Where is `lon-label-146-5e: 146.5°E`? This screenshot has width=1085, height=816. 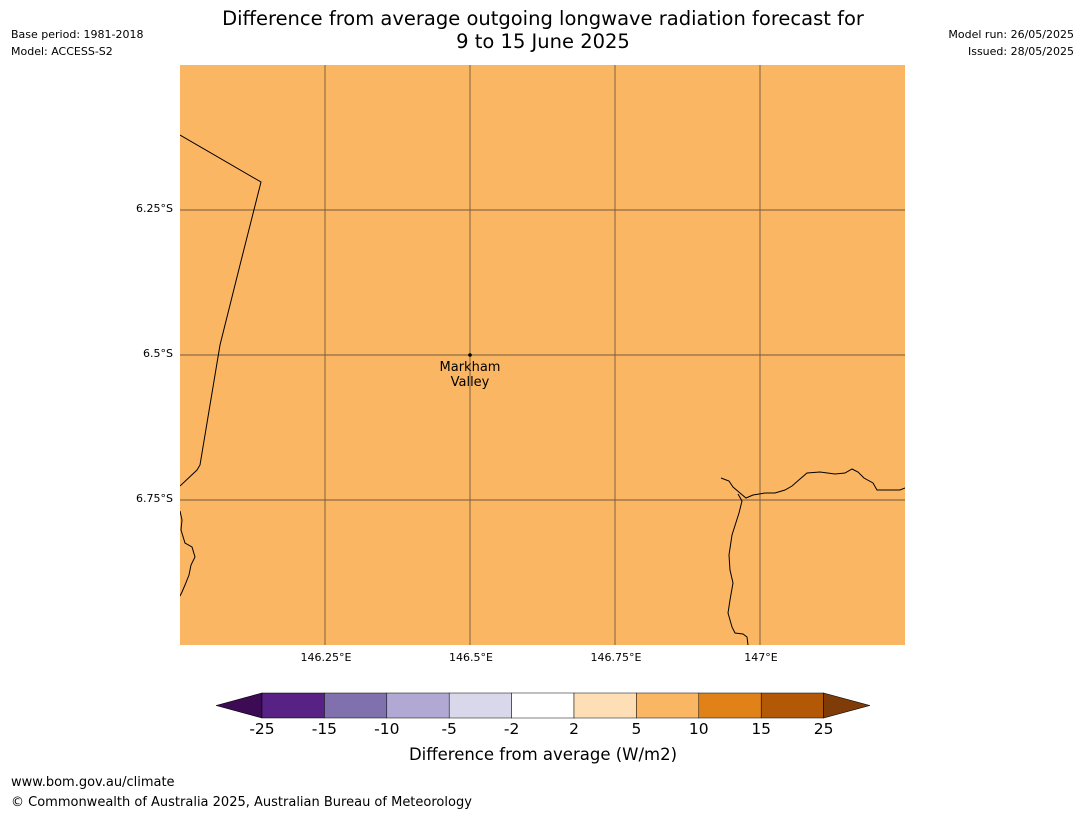
lon-label-146-5e: 146.5°E is located at coordinates (471, 657).